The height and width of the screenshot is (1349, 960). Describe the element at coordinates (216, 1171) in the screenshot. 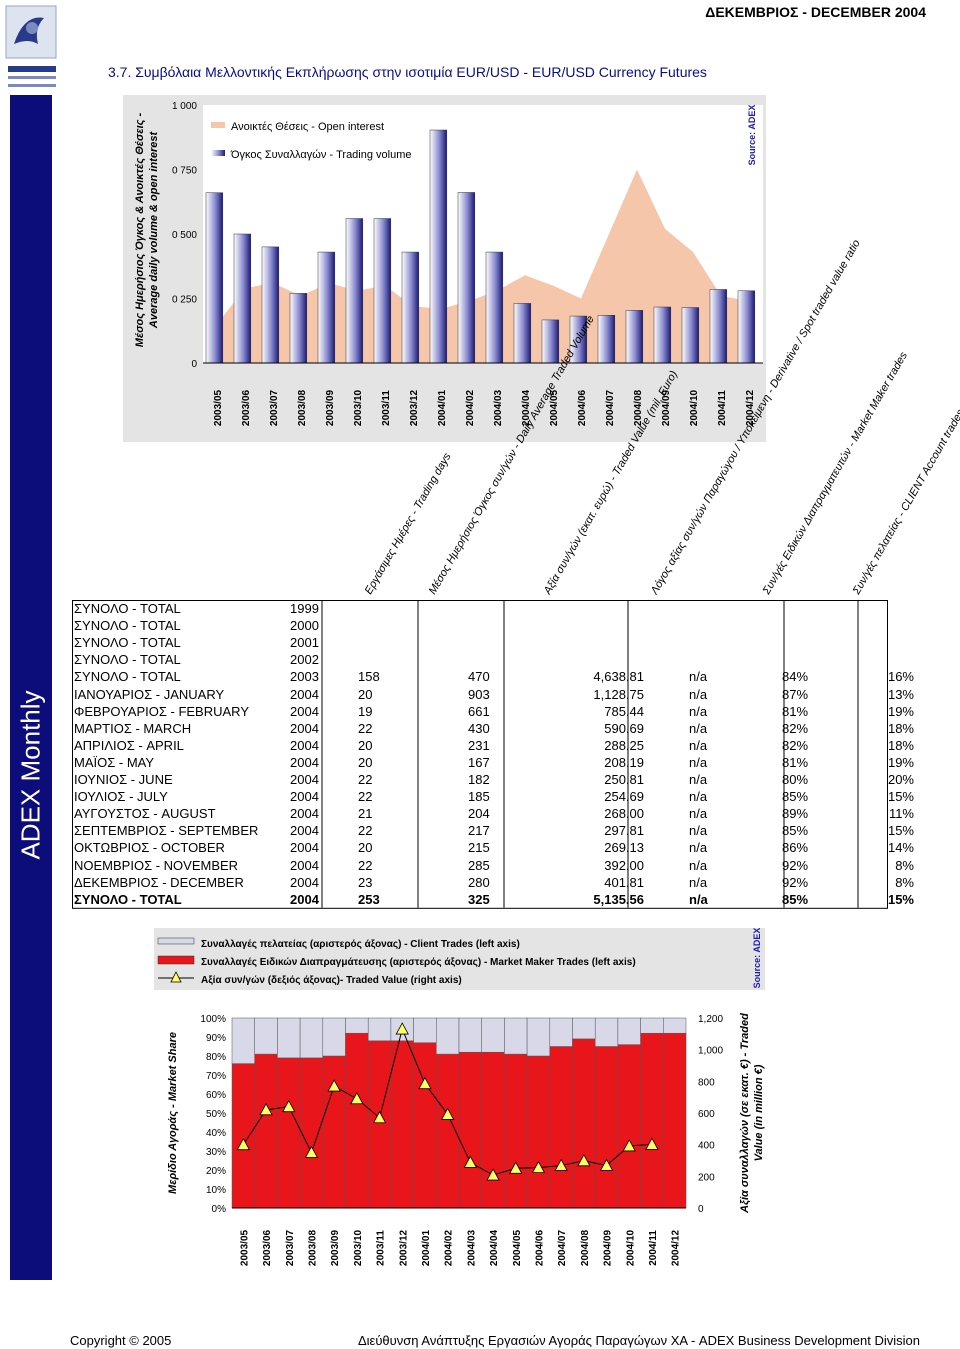

I see `y-tick-label: 20%` at that location.